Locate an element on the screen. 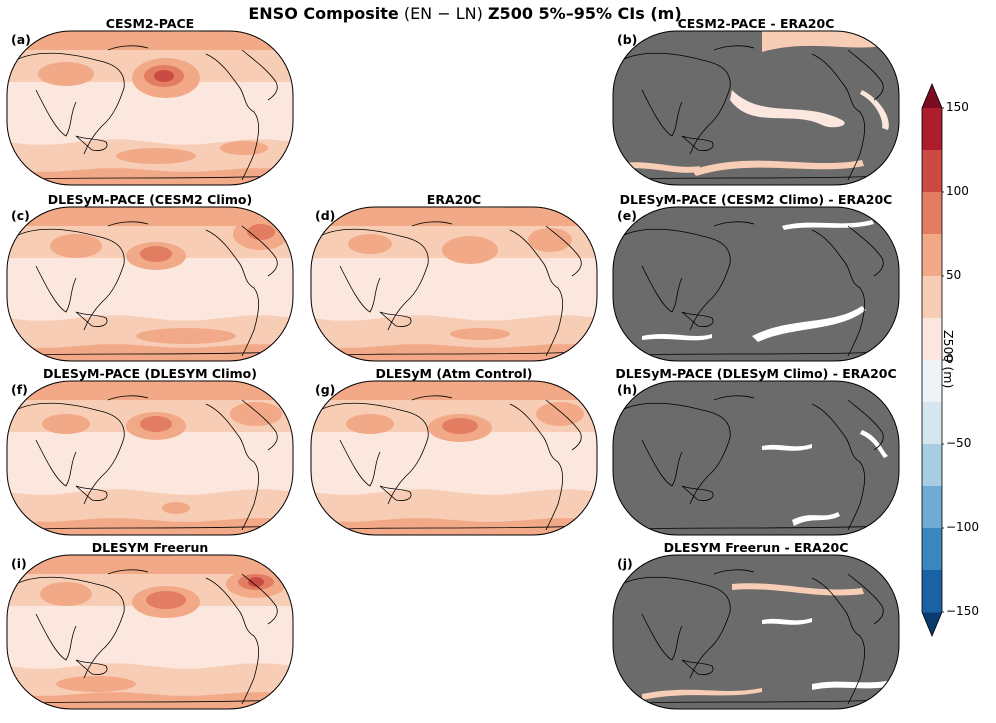  panel-label: (j) is located at coordinates (625, 563).